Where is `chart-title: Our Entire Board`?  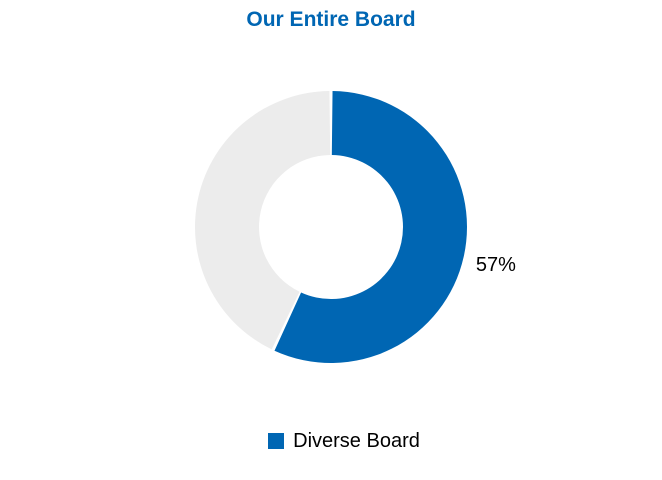
chart-title: Our Entire Board is located at coordinates (331, 19).